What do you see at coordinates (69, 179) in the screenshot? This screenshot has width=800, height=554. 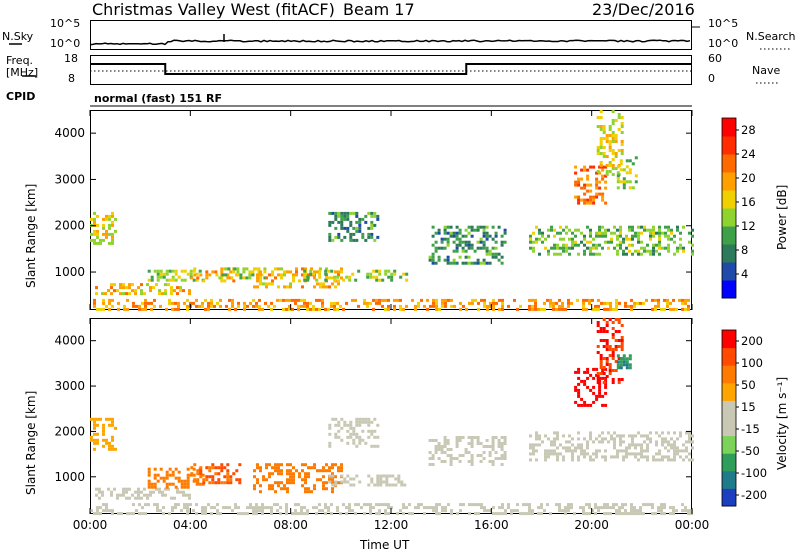 I see `ytick-label-power-2: 3000` at bounding box center [69, 179].